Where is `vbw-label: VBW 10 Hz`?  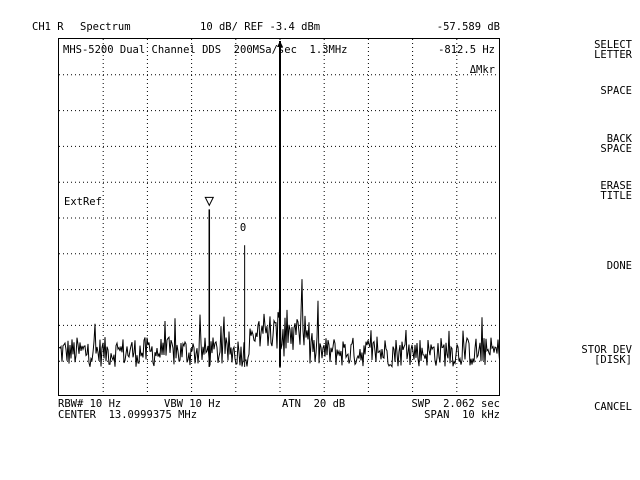
vbw-label: VBW 10 Hz is located at coordinates (192, 404).